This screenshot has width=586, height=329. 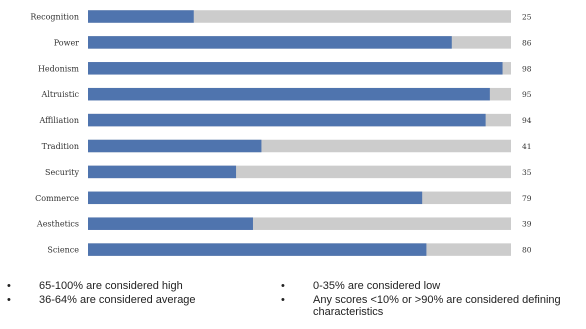 What do you see at coordinates (527, 17) in the screenshot?
I see `value-label: 25` at bounding box center [527, 17].